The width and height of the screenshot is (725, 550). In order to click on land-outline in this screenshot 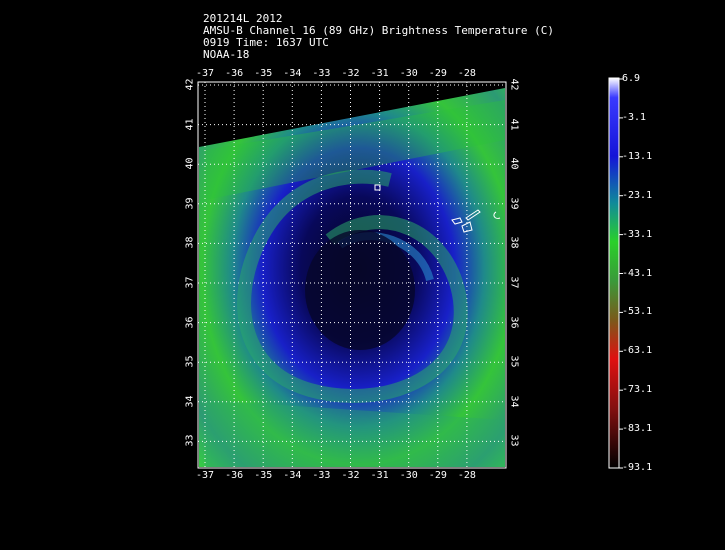, I will do `click(437, 208)`.